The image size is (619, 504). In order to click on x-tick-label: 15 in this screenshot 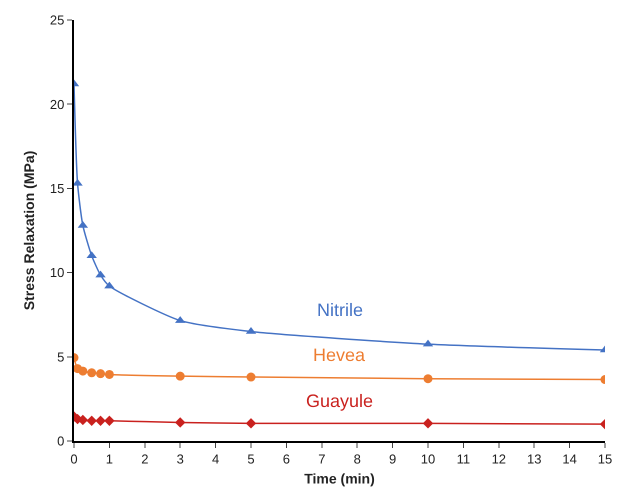, I will do `click(605, 459)`.